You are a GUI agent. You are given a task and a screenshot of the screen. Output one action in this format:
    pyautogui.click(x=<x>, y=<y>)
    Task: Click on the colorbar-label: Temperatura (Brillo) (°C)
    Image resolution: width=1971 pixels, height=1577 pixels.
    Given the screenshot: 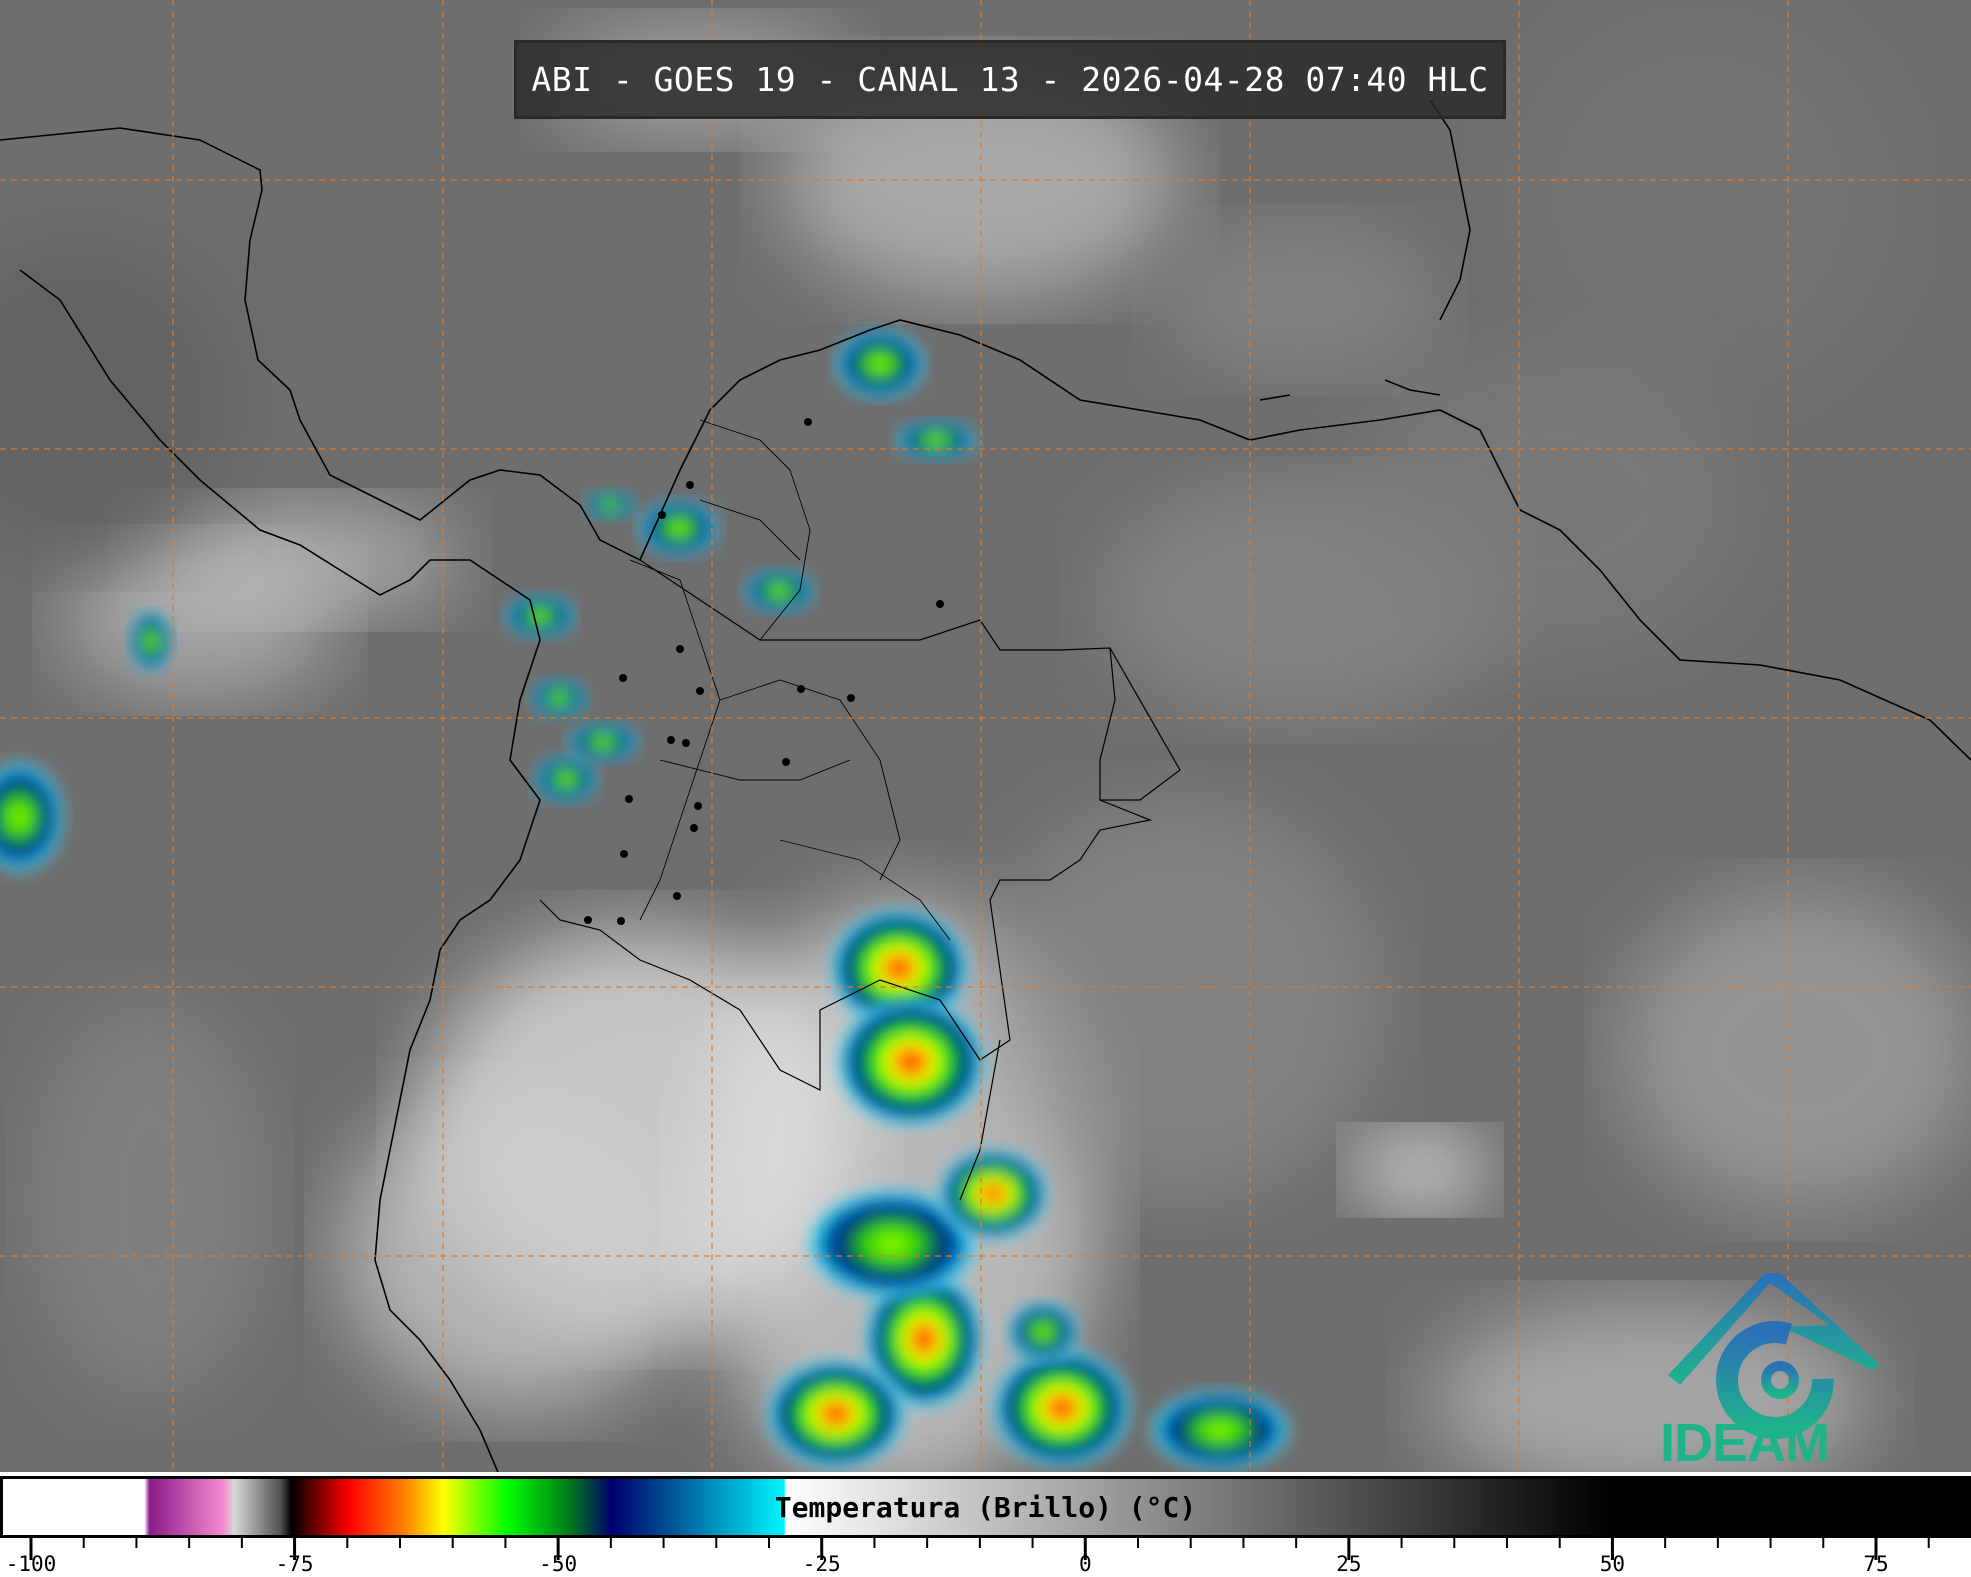 What is the action you would take?
    pyautogui.click(x=985, y=1507)
    